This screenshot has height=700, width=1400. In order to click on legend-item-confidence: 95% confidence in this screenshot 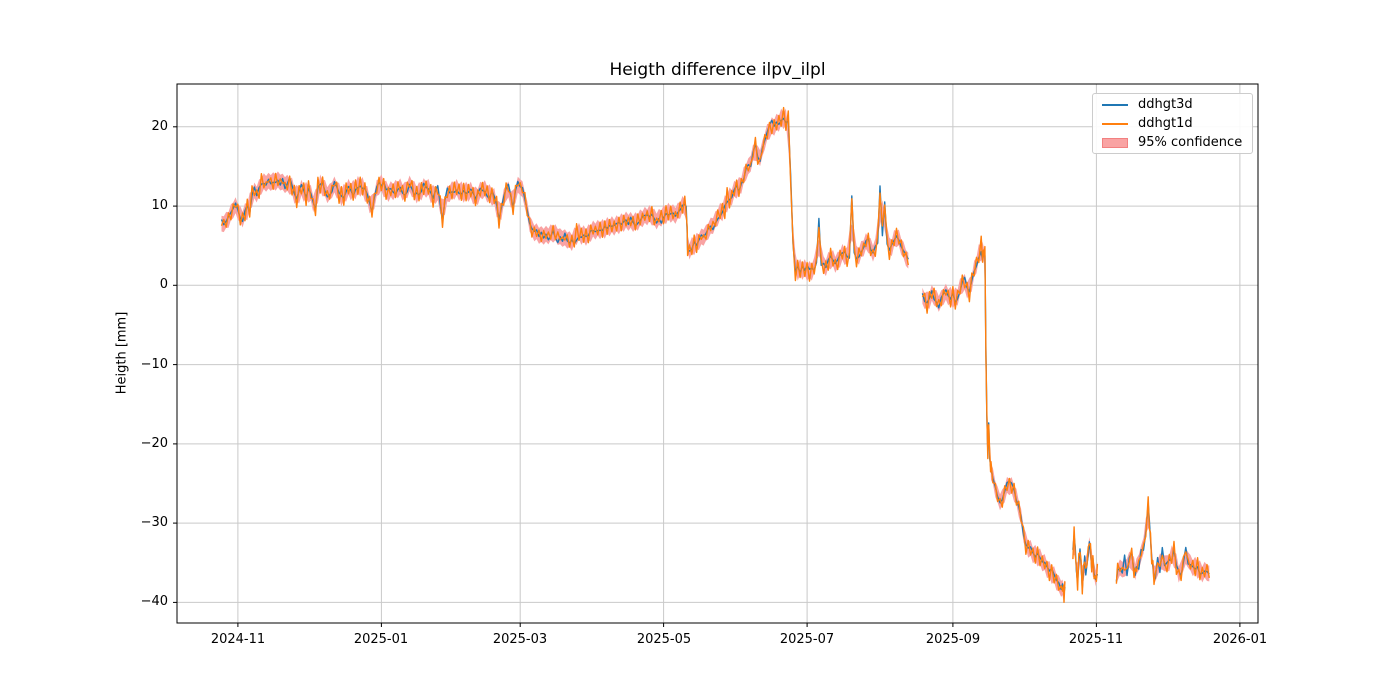, I will do `click(1172, 143)`.